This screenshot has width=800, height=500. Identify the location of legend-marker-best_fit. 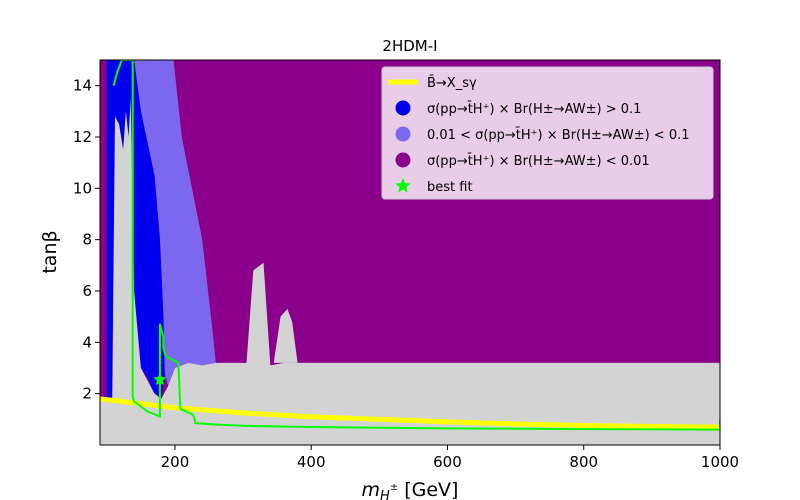
(403, 185).